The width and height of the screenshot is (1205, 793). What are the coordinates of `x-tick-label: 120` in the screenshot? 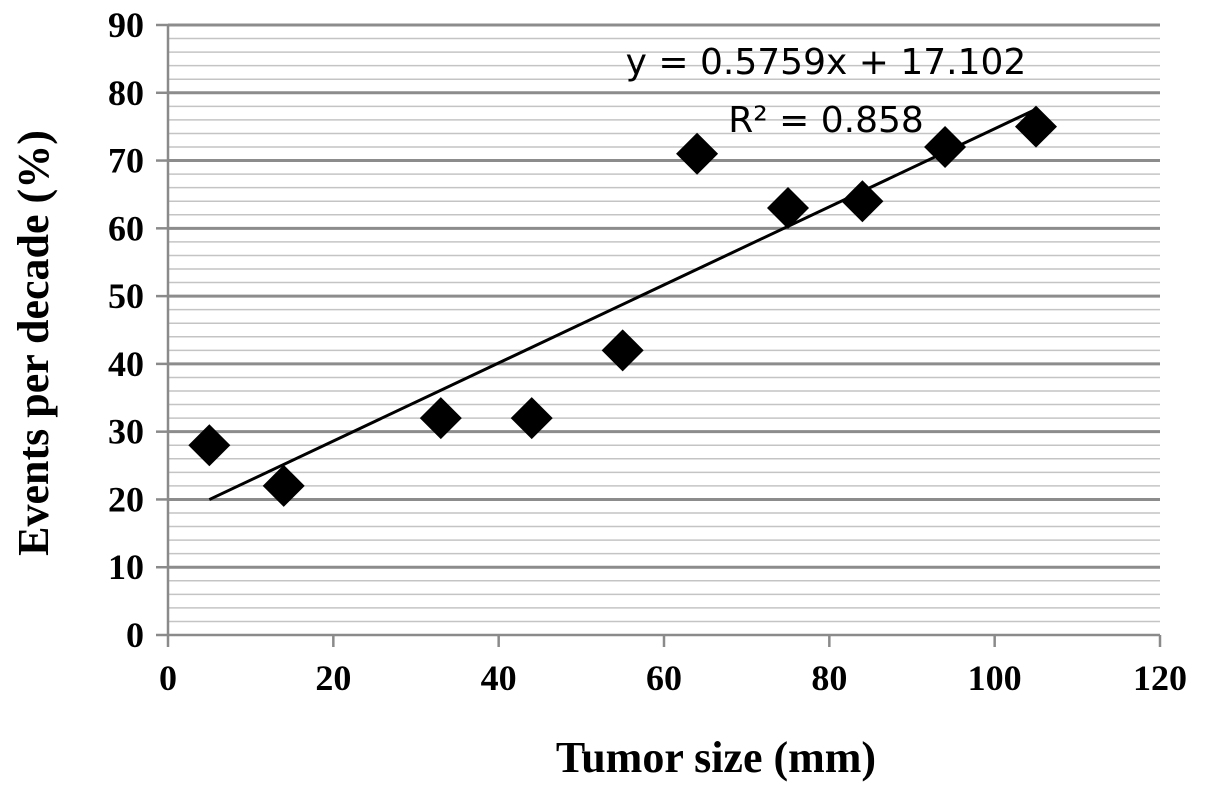 It's located at (1160, 678).